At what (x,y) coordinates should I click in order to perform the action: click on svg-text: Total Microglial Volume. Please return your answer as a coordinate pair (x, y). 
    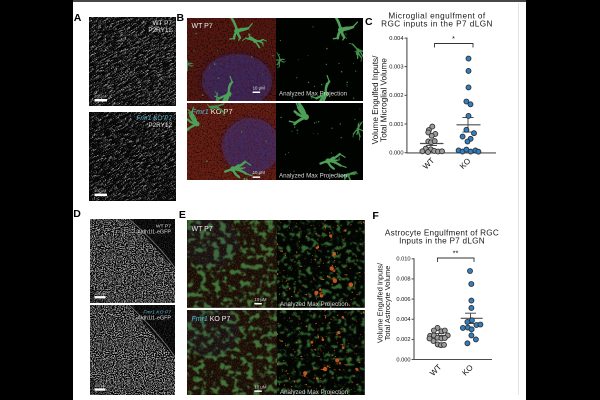
    Looking at the image, I should click on (384, 100).